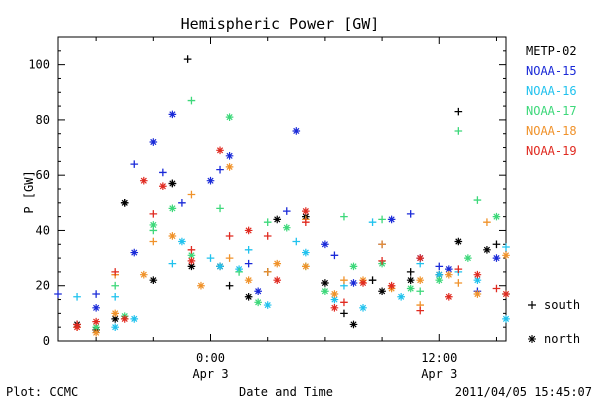 The width and height of the screenshot is (600, 400). Describe the element at coordinates (551, 71) in the screenshot. I see `legend-entry: NOAA-15` at that location.